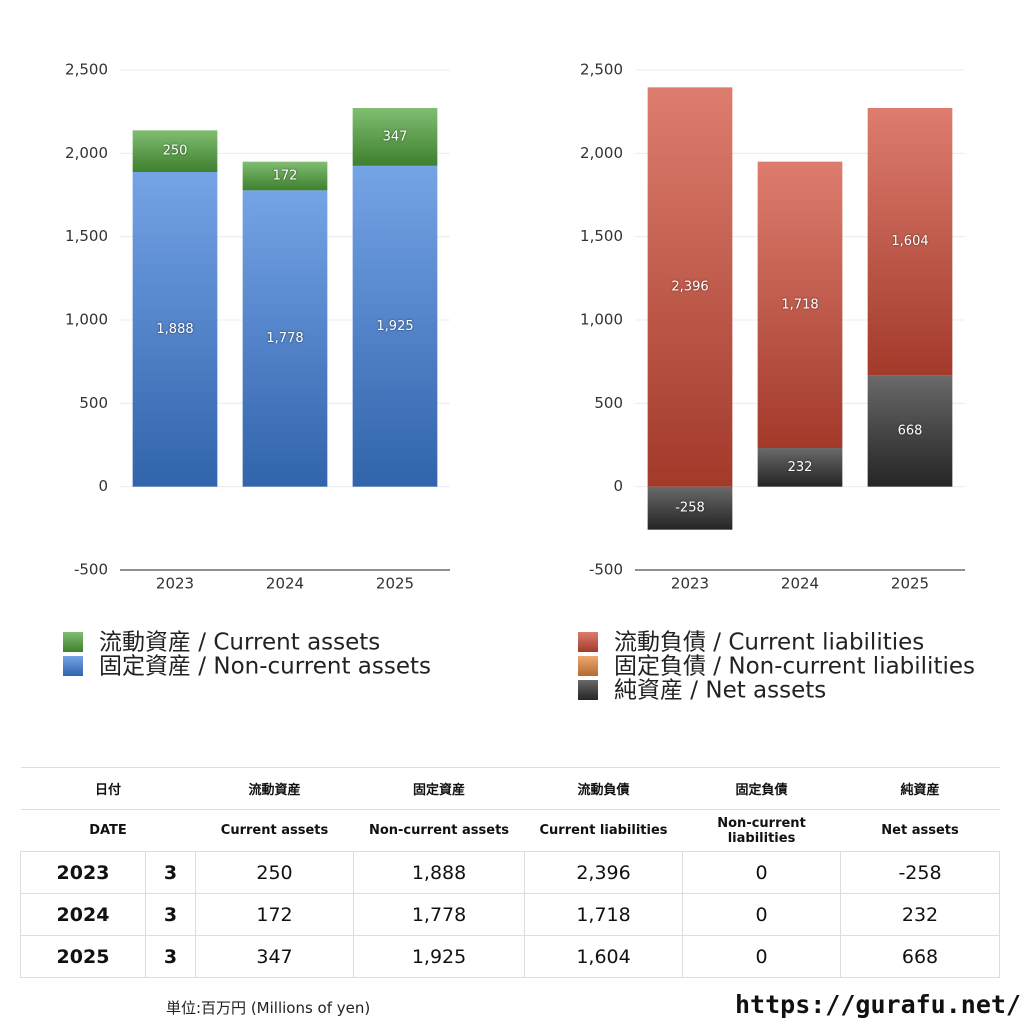  I want to click on table-cell: 1,718, so click(604, 914).